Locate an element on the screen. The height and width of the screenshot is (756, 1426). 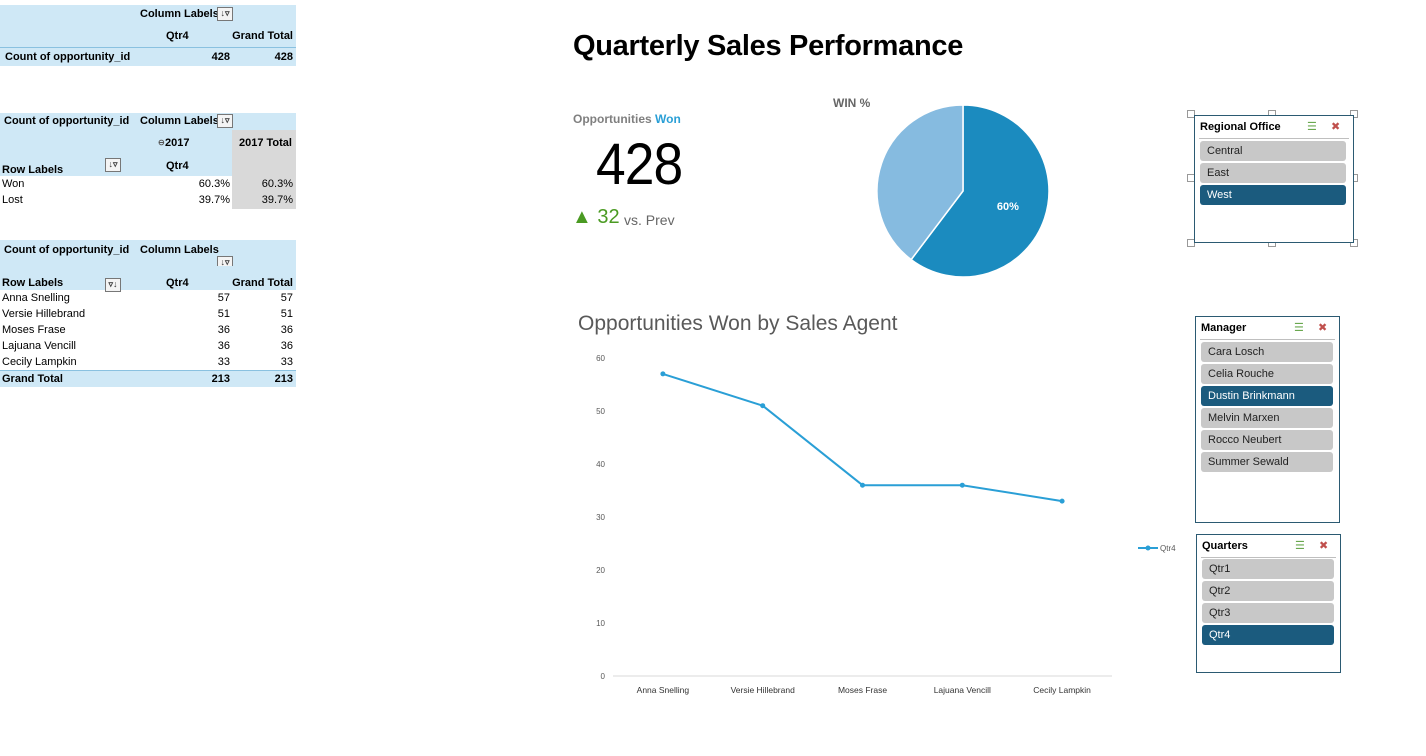
slicer-title: Manager is located at coordinates (1224, 328).